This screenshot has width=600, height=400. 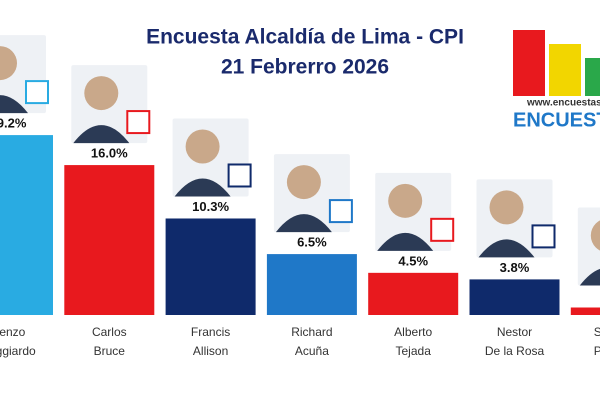 What do you see at coordinates (210, 351) in the screenshot?
I see `x-tick-label: Allison` at bounding box center [210, 351].